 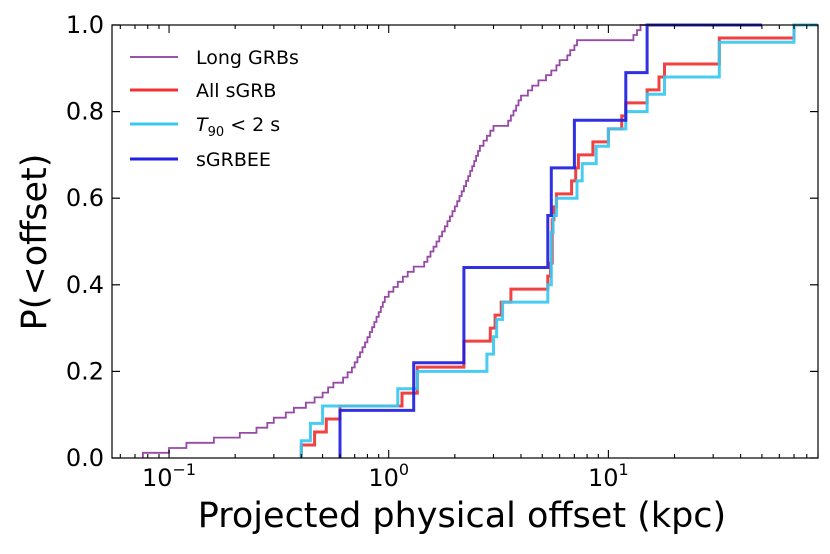 I want to click on legend-label-sgrbee: sGRBEE, so click(x=233, y=160).